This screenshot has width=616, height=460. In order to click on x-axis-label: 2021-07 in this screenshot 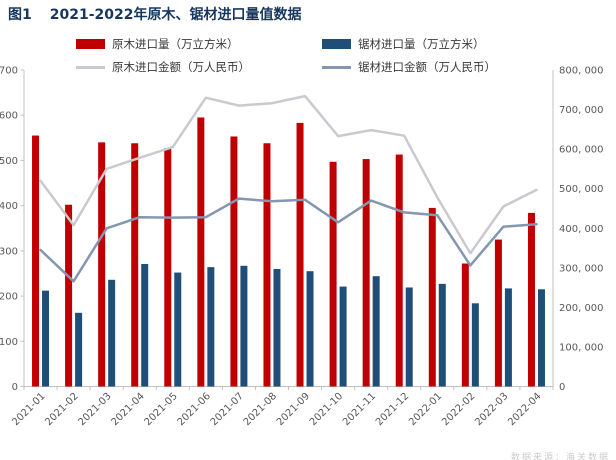, I will do `click(227, 409)`.